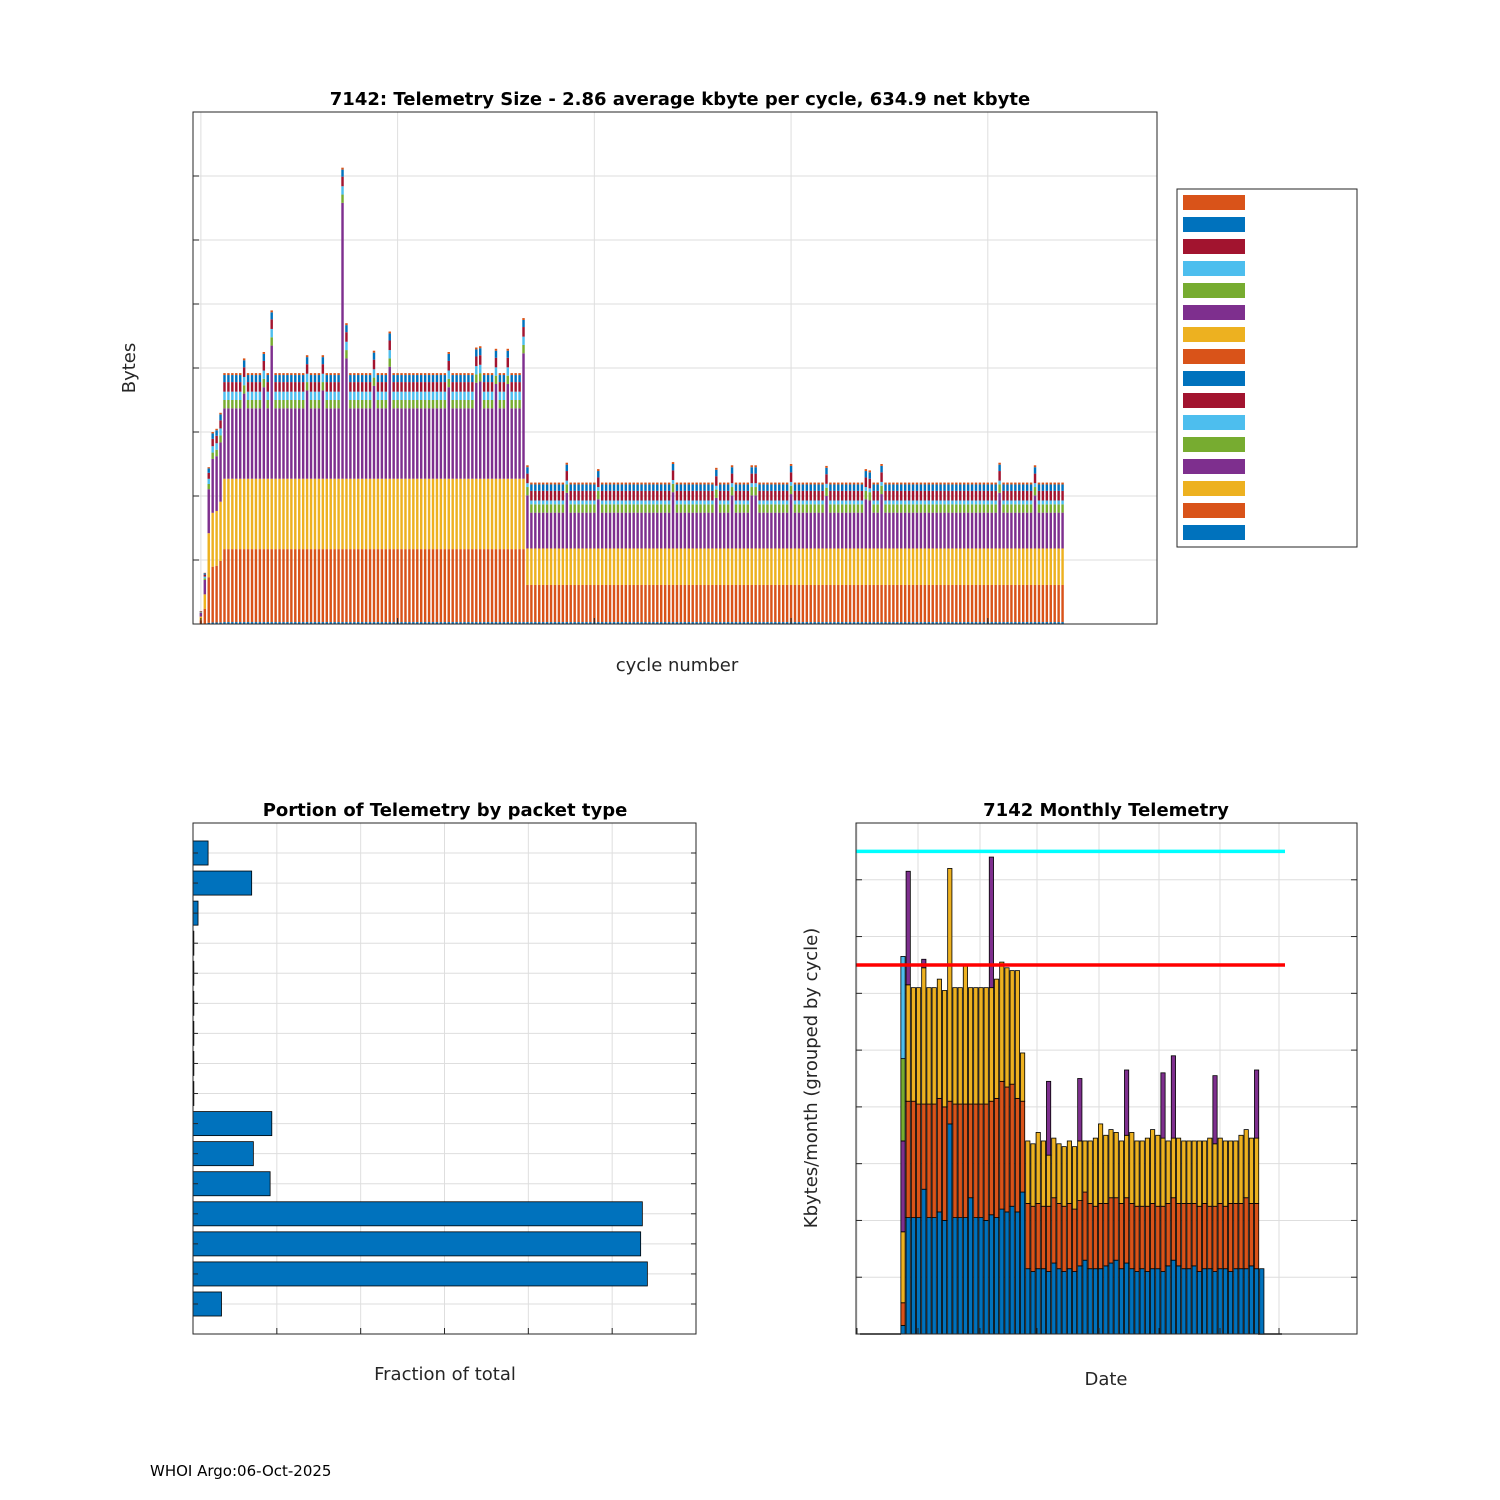 This screenshot has height=1500, width=1500. Describe the element at coordinates (677, 665) in the screenshot. I see `top-x-axis-label: cycle number` at that location.